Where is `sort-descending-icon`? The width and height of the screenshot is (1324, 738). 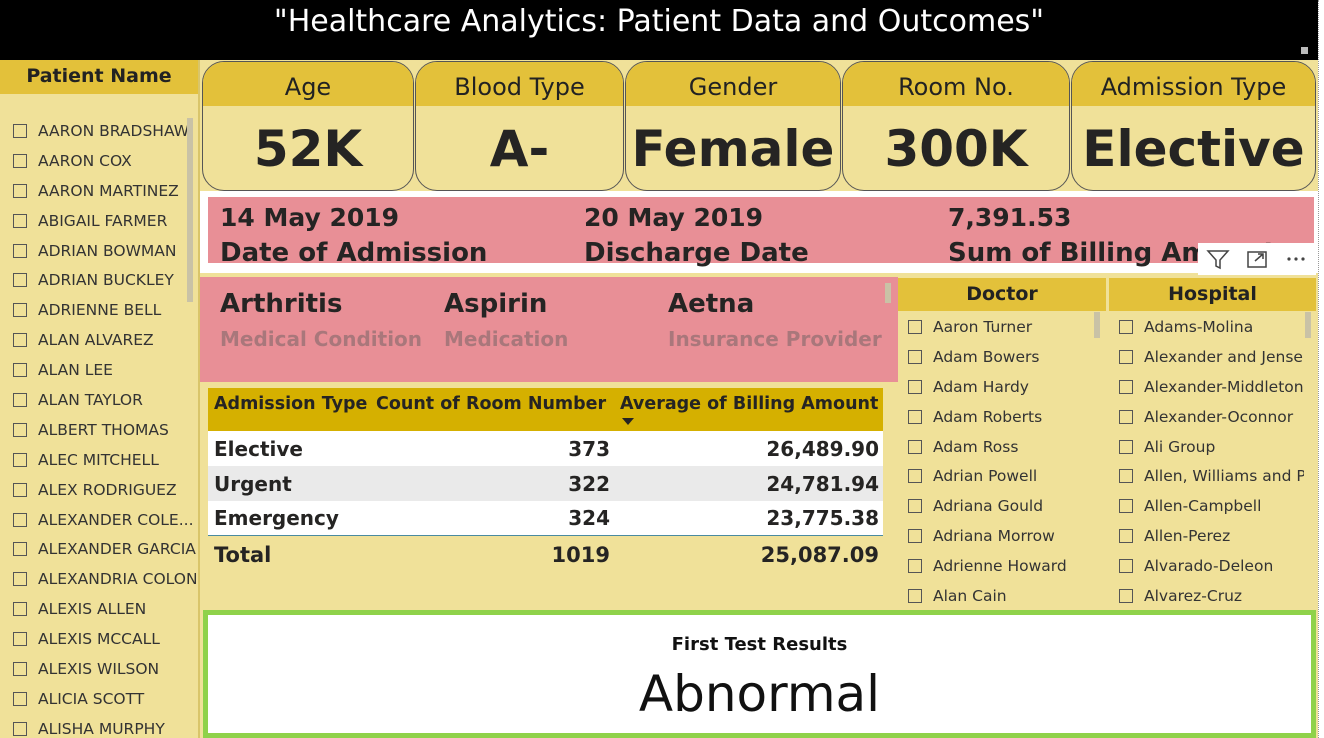 sort-descending-icon is located at coordinates (628, 421).